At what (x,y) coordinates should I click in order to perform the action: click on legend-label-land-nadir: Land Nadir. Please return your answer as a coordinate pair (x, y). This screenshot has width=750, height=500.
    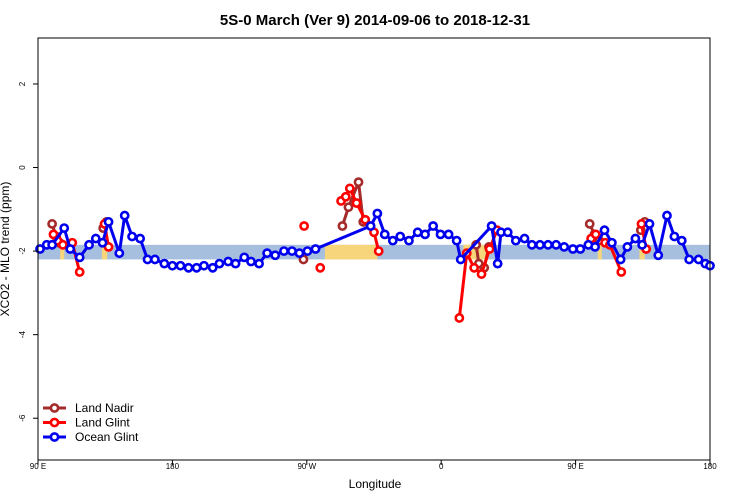
    Looking at the image, I should click on (104, 408).